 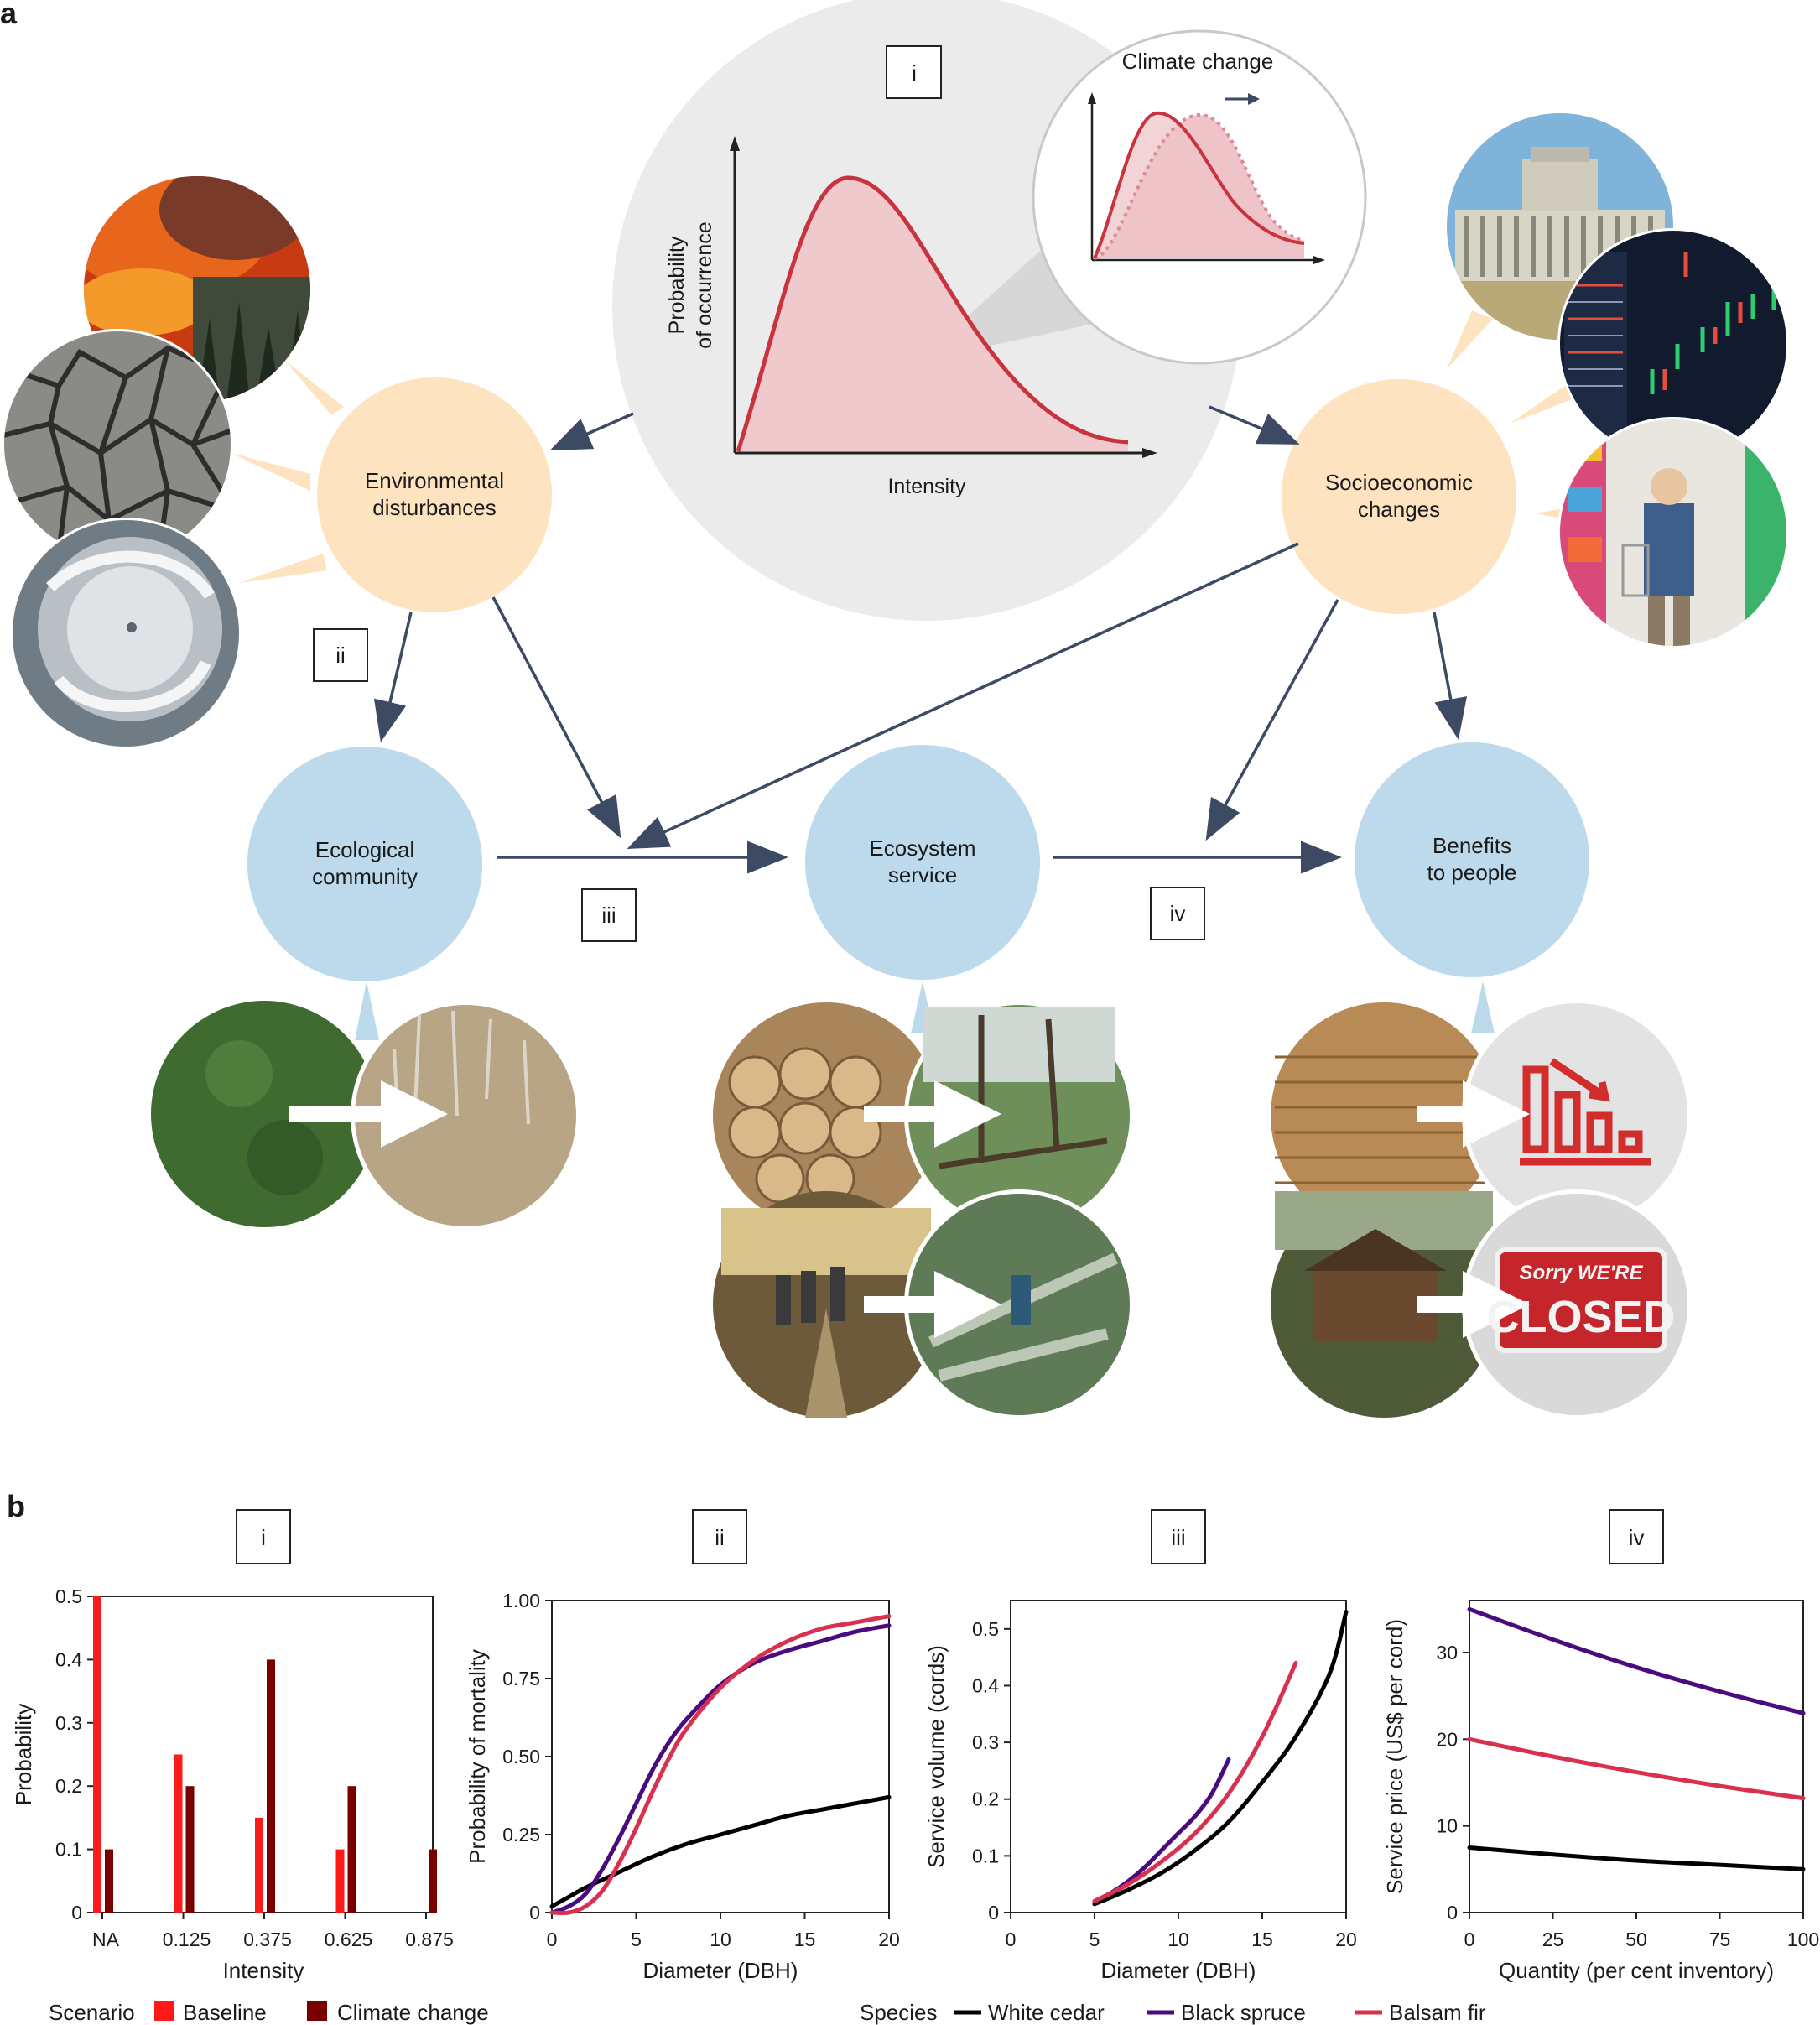 I want to click on box-iv-label: iv, so click(x=1178, y=913).